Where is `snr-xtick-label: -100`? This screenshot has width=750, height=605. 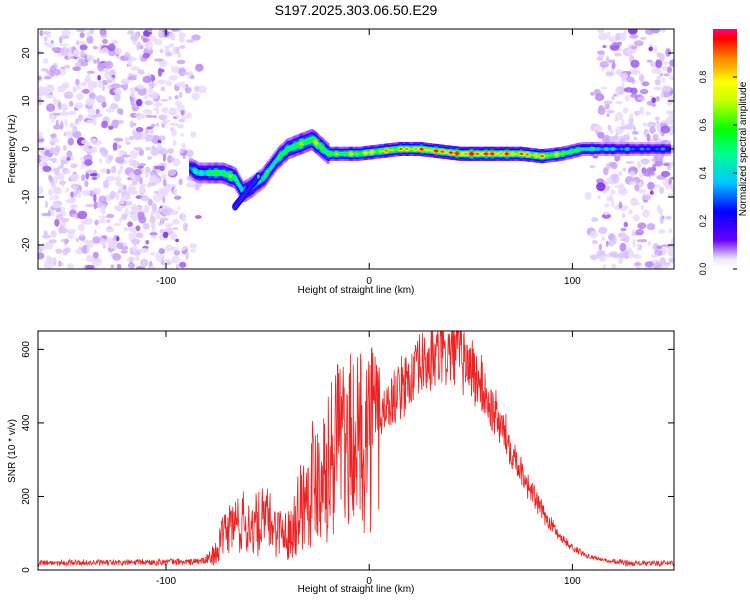 snr-xtick-label: -100 is located at coordinates (166, 581).